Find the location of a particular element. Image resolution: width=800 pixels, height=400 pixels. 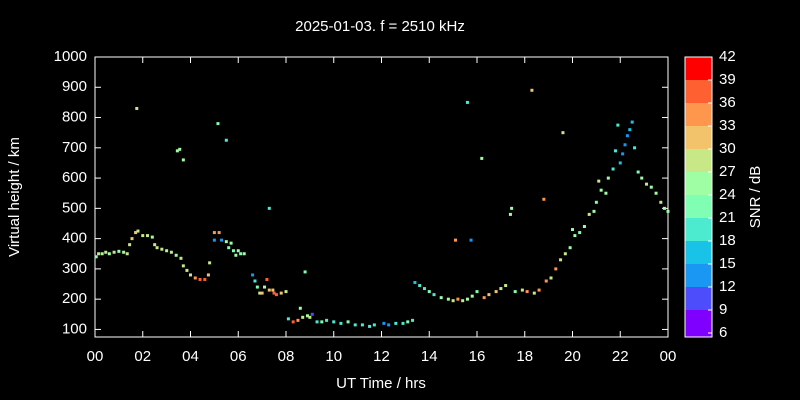

y-tick-label: 400 is located at coordinates (74, 238).